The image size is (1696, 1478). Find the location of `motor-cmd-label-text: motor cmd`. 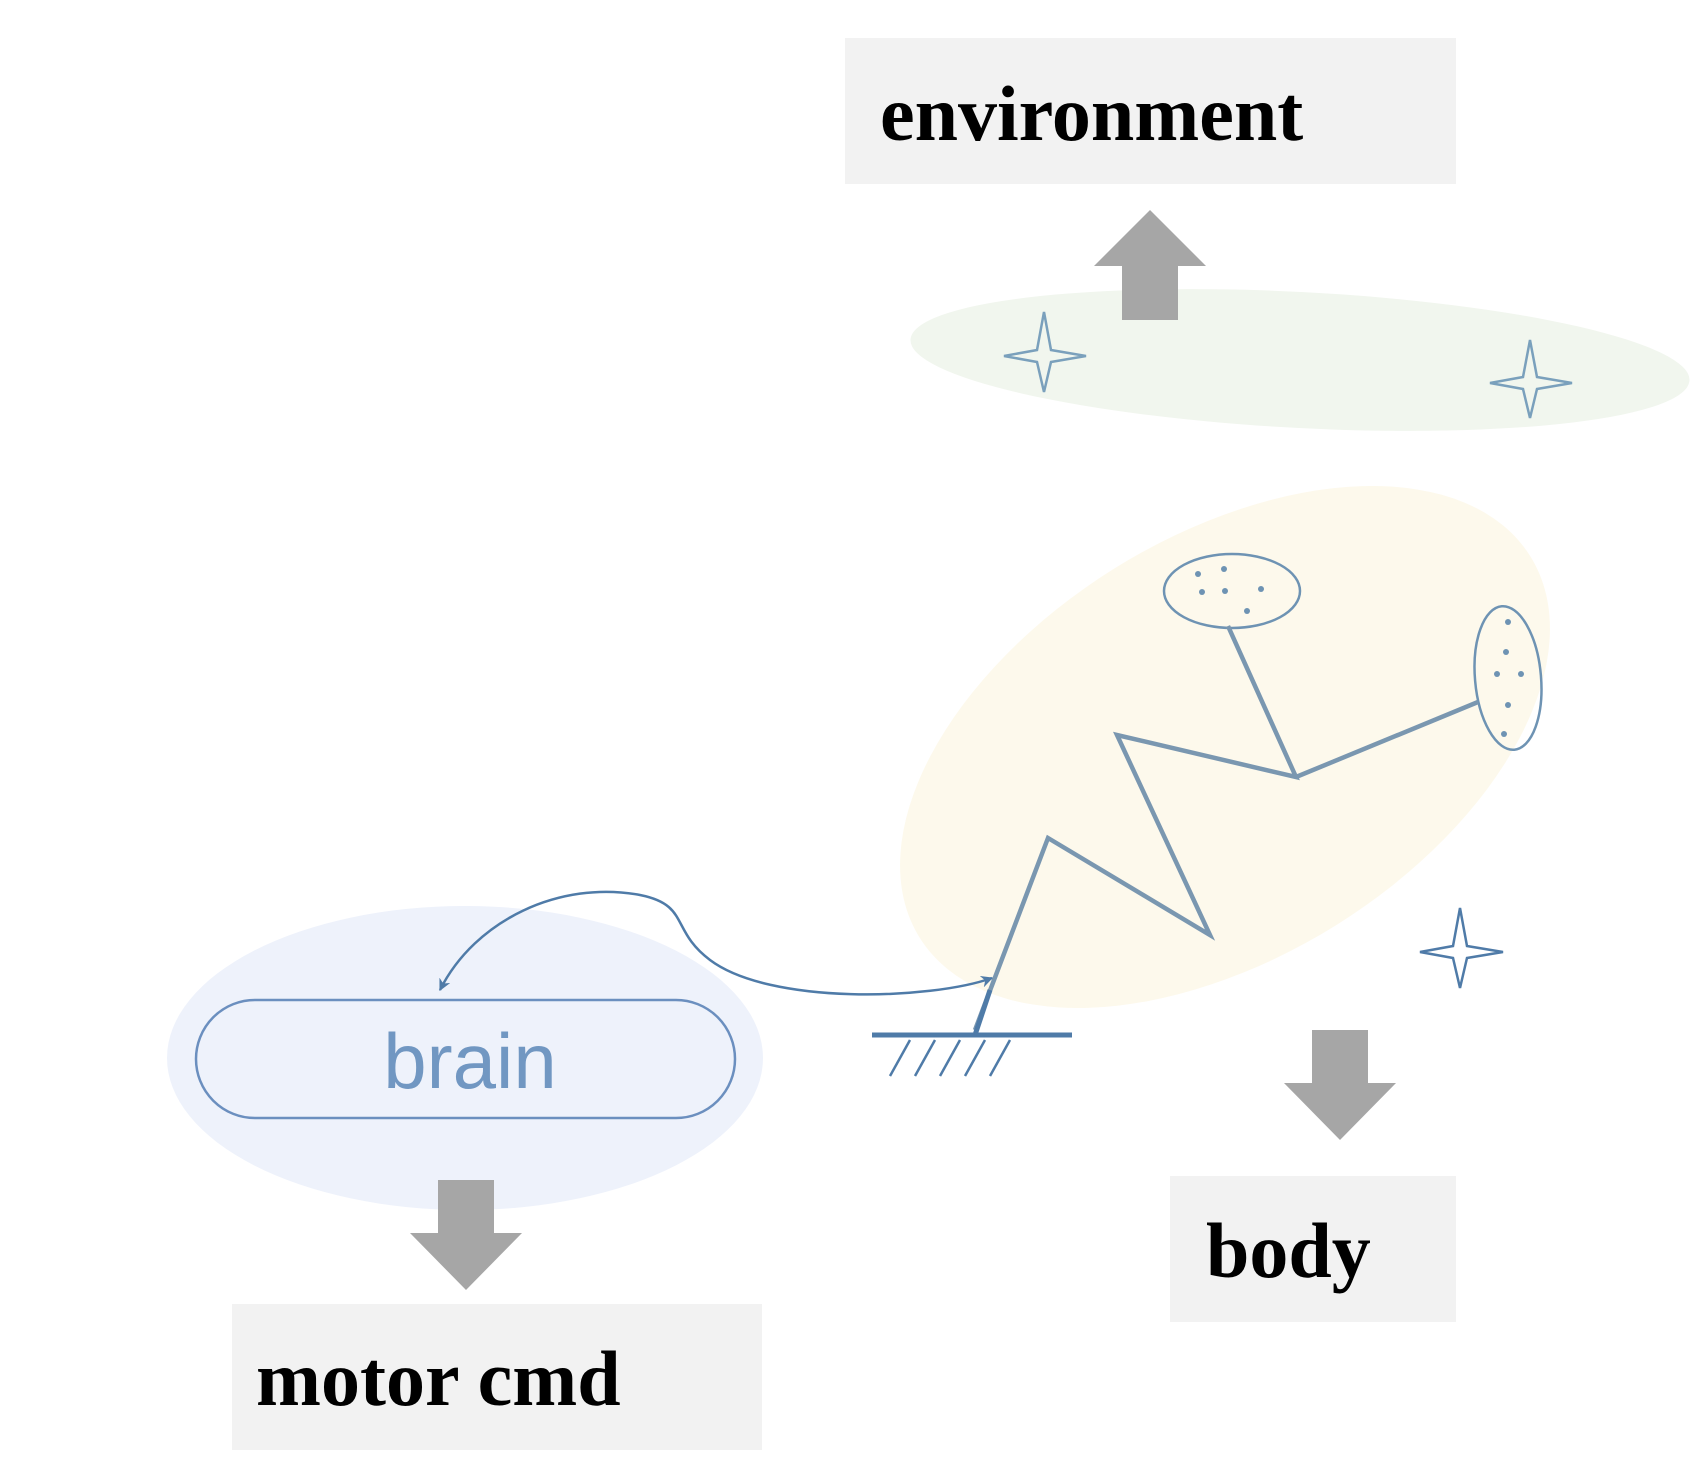

motor-cmd-label-text: motor cmd is located at coordinates (438, 1378).